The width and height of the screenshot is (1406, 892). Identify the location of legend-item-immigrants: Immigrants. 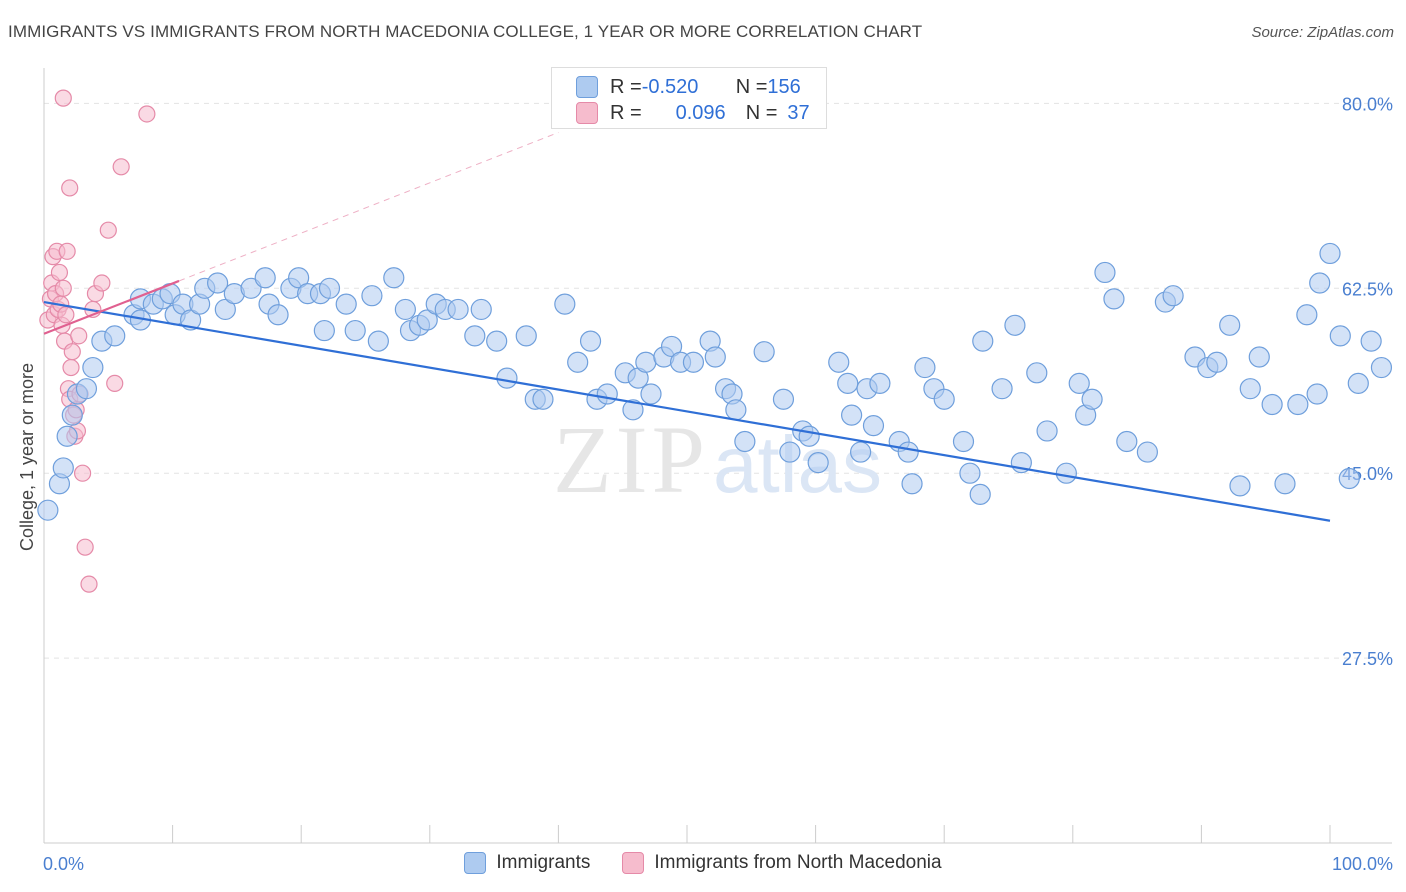
(527, 863).